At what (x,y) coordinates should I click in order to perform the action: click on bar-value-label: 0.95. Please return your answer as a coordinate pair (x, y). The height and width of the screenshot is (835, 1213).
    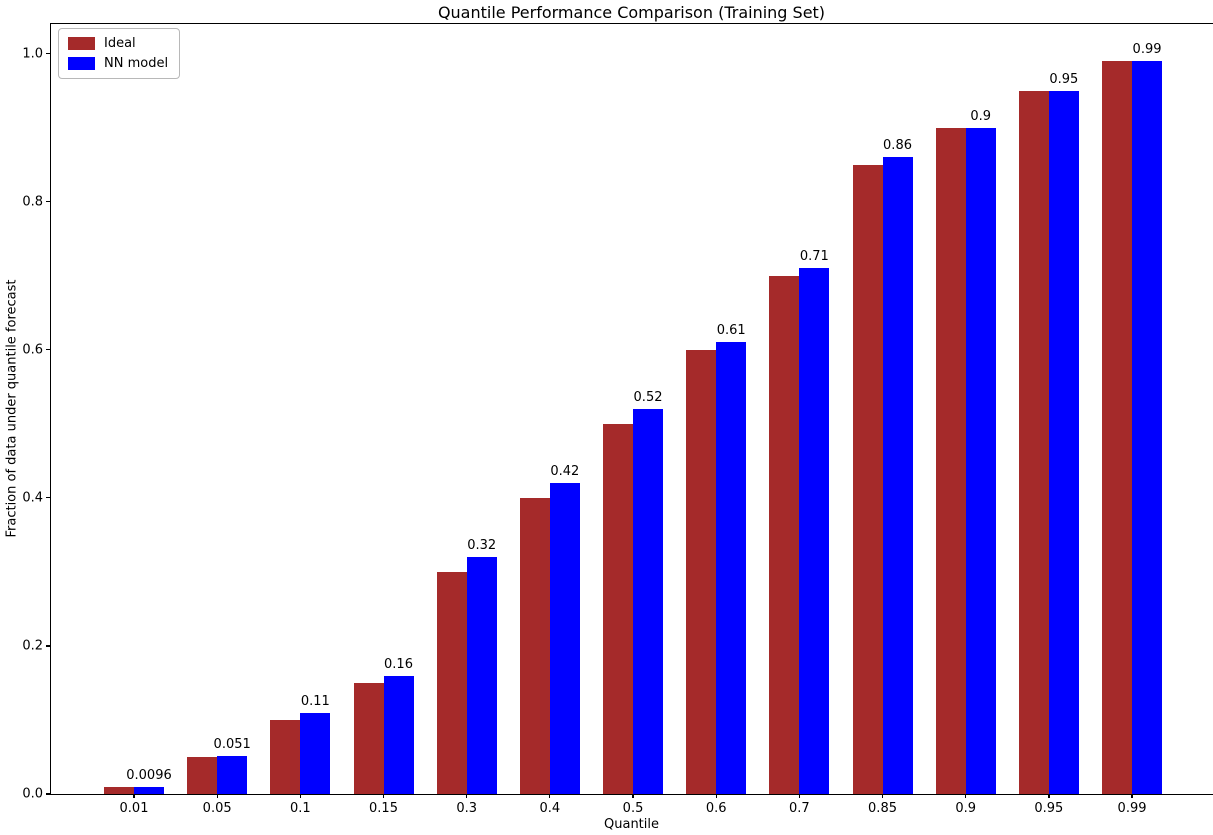
    Looking at the image, I should click on (1064, 79).